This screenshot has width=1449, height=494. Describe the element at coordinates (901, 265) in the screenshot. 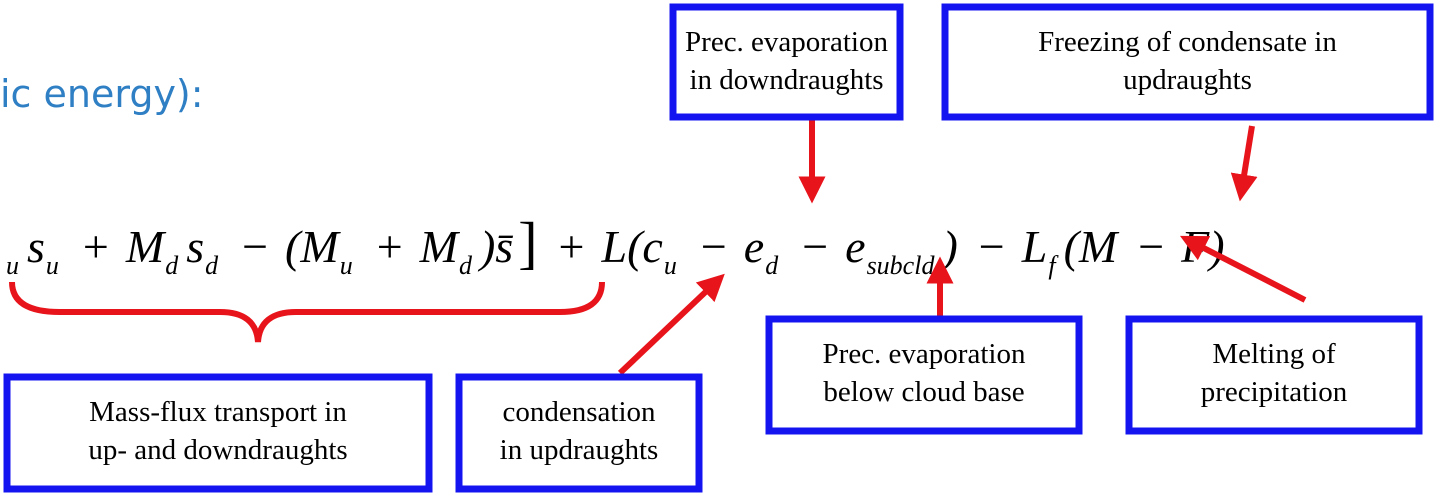

I see `eq-subscript: subcld` at that location.